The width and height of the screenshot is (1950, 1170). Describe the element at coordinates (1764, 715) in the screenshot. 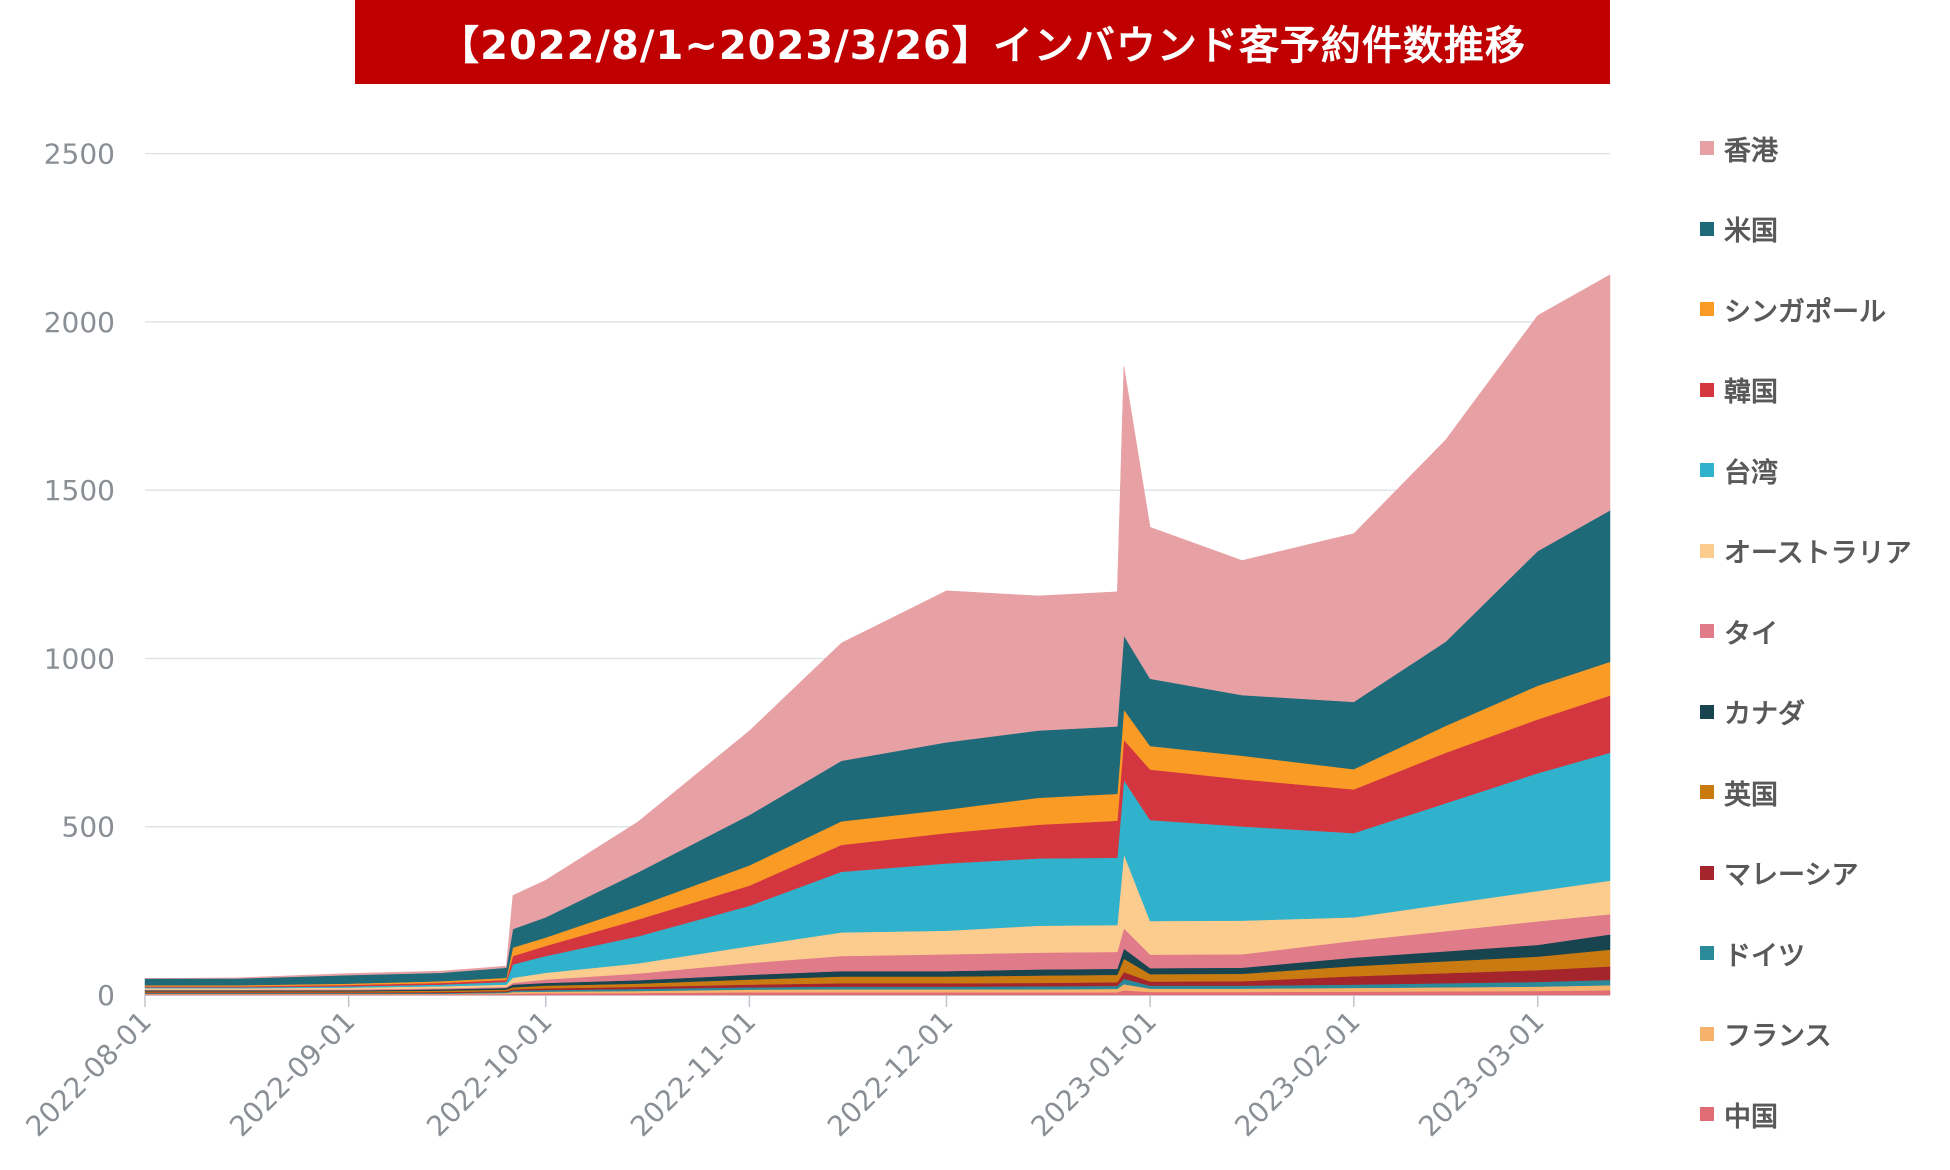

I see `legend-label: カナダ` at that location.